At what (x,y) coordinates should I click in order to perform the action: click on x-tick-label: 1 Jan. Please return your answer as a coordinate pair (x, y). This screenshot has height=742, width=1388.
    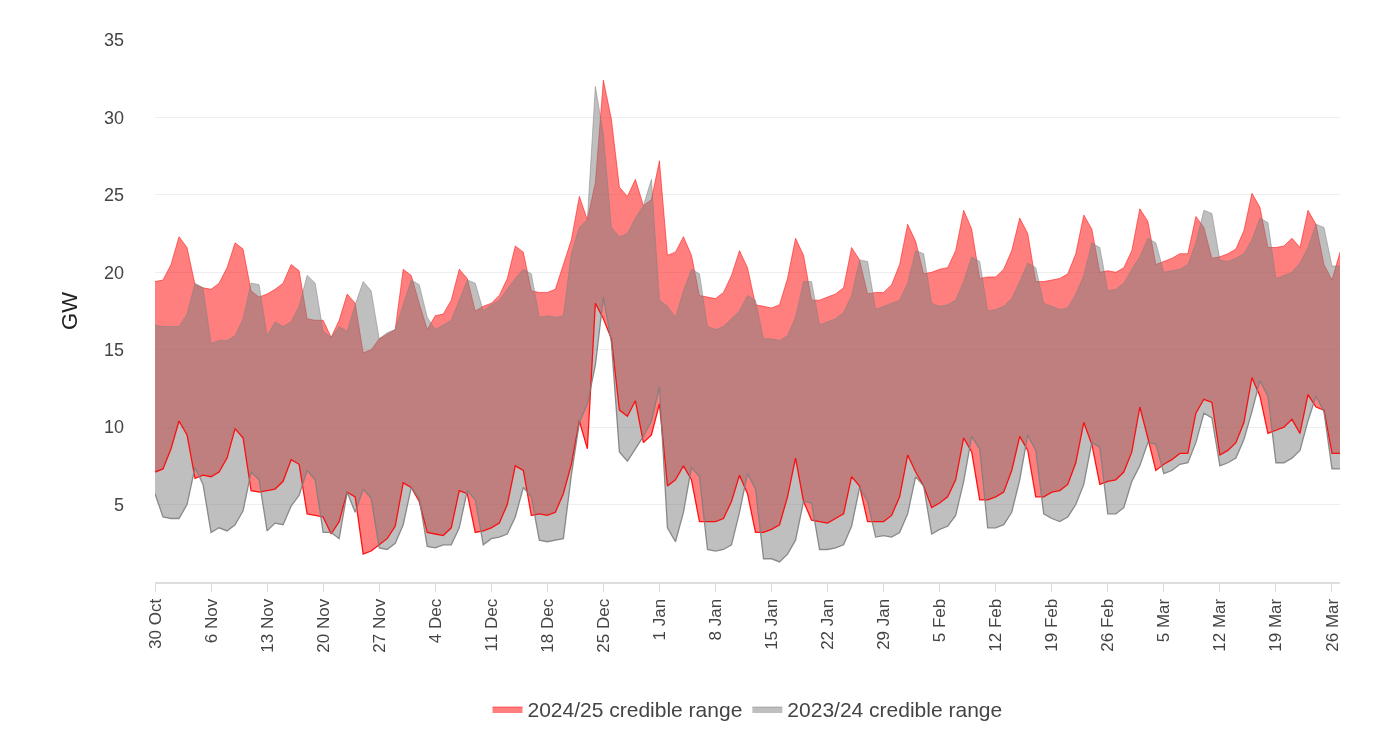
    Looking at the image, I should click on (659, 619).